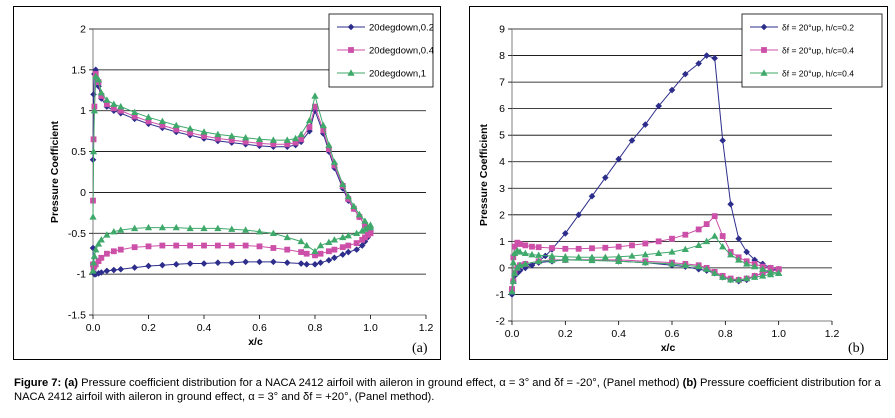  What do you see at coordinates (420, 348) in the screenshot?
I see `chart-a-panel-label: (a)` at bounding box center [420, 348].